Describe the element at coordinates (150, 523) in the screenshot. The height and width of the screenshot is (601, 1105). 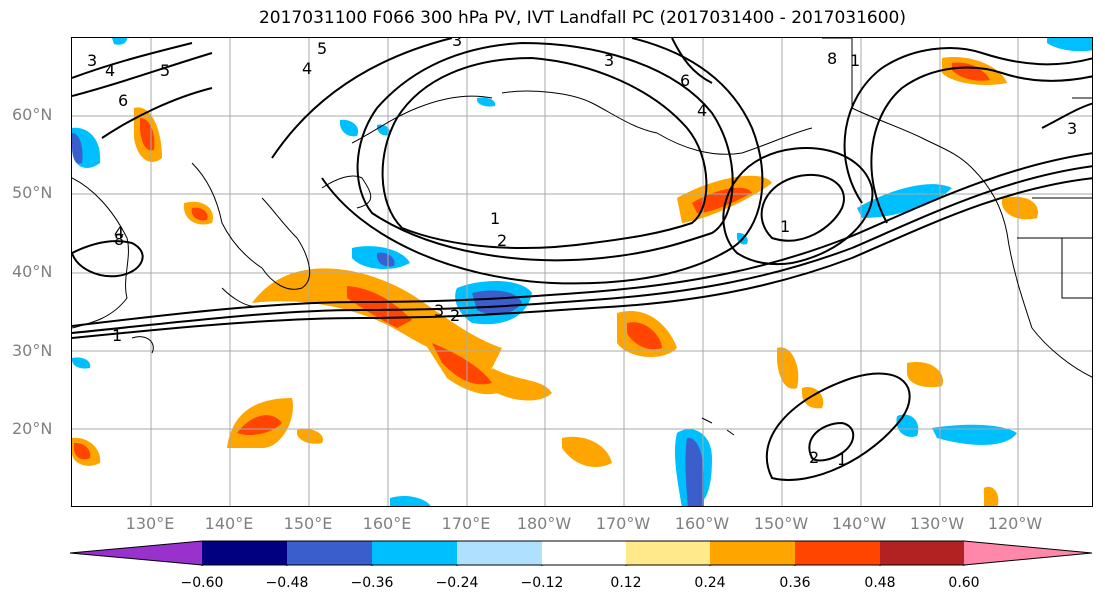
I see `lon-label: 130°E` at that location.